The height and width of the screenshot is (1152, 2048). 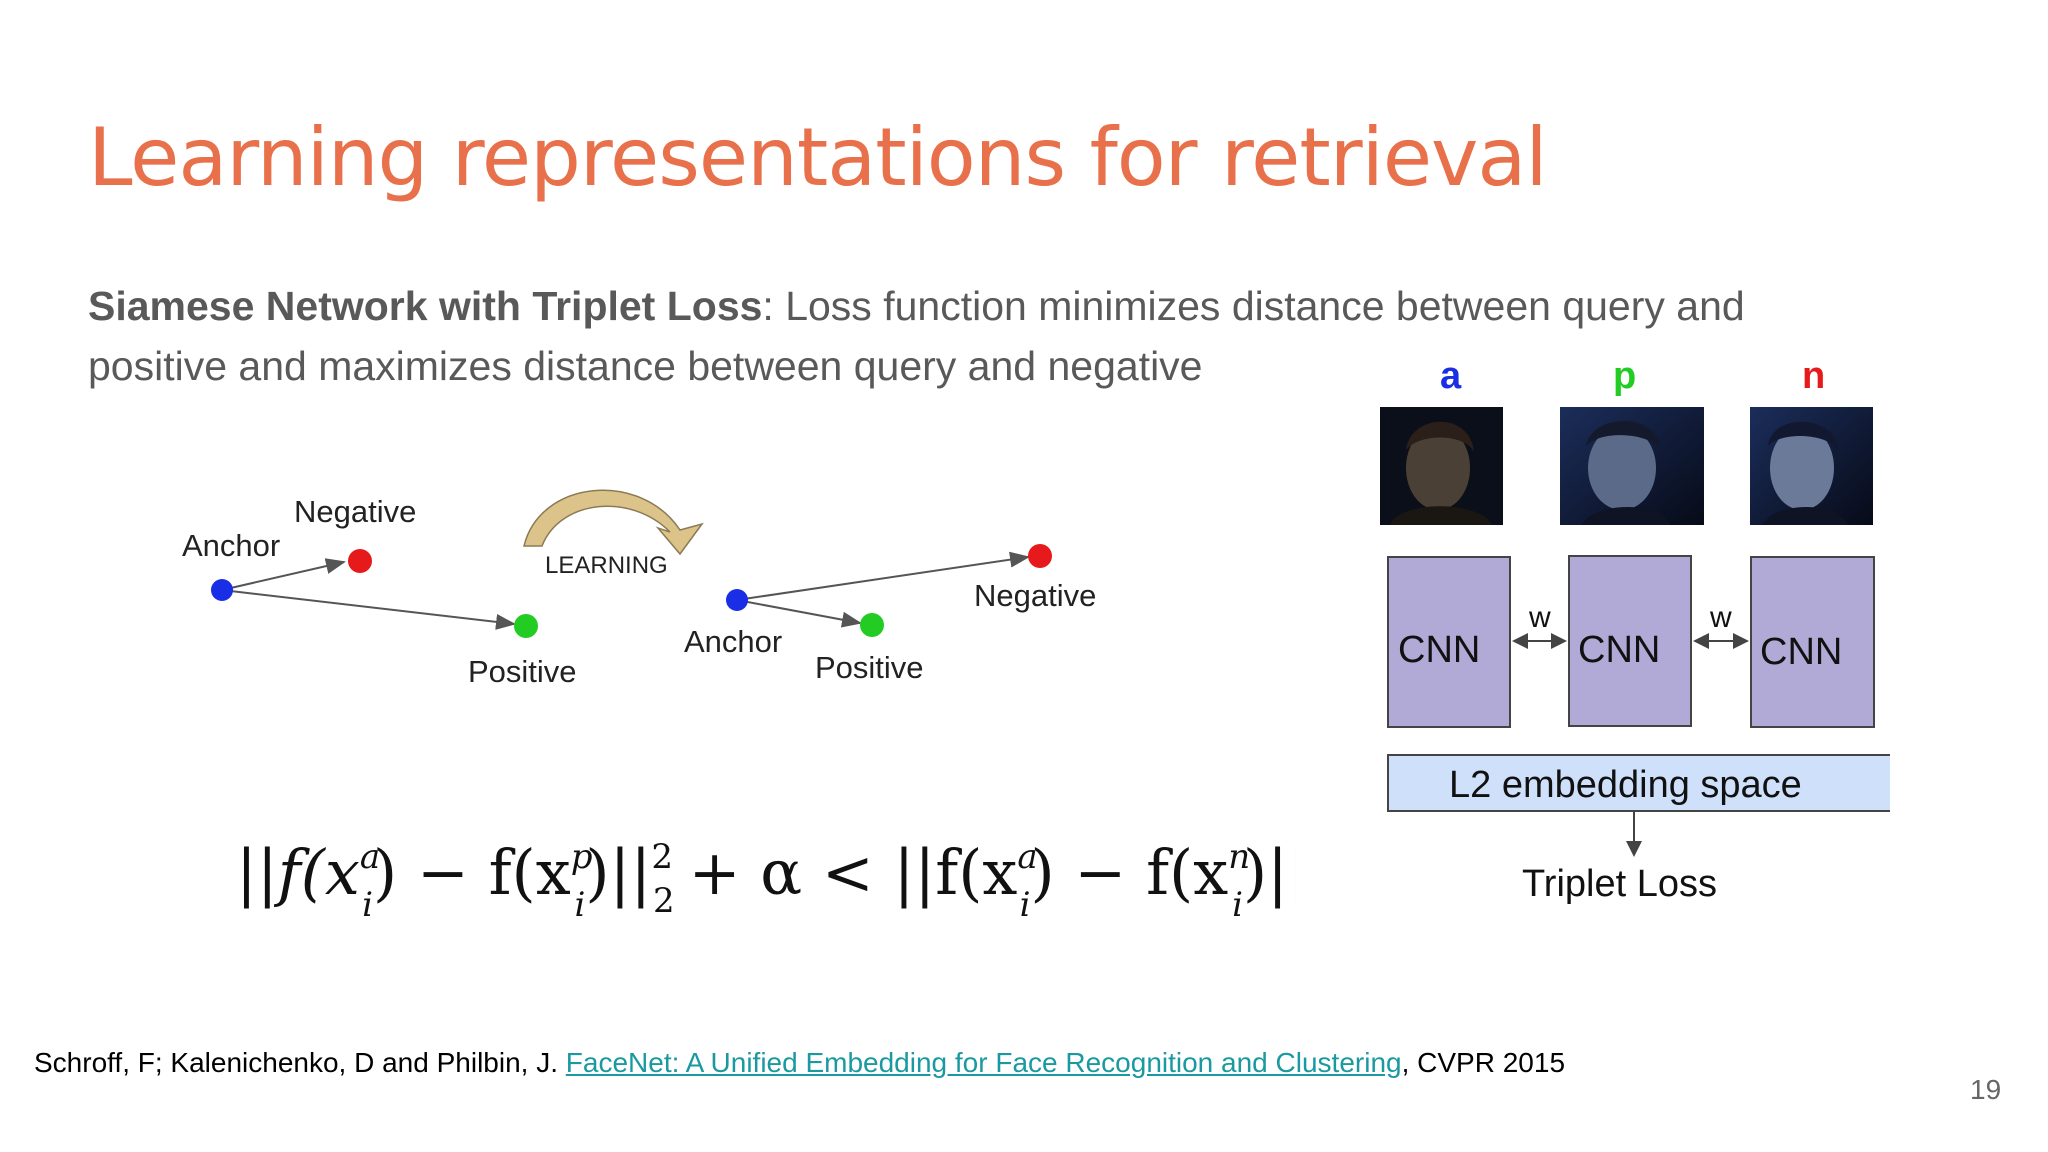 What do you see at coordinates (664, 901) in the screenshot?
I see `formula-two: 2` at bounding box center [664, 901].